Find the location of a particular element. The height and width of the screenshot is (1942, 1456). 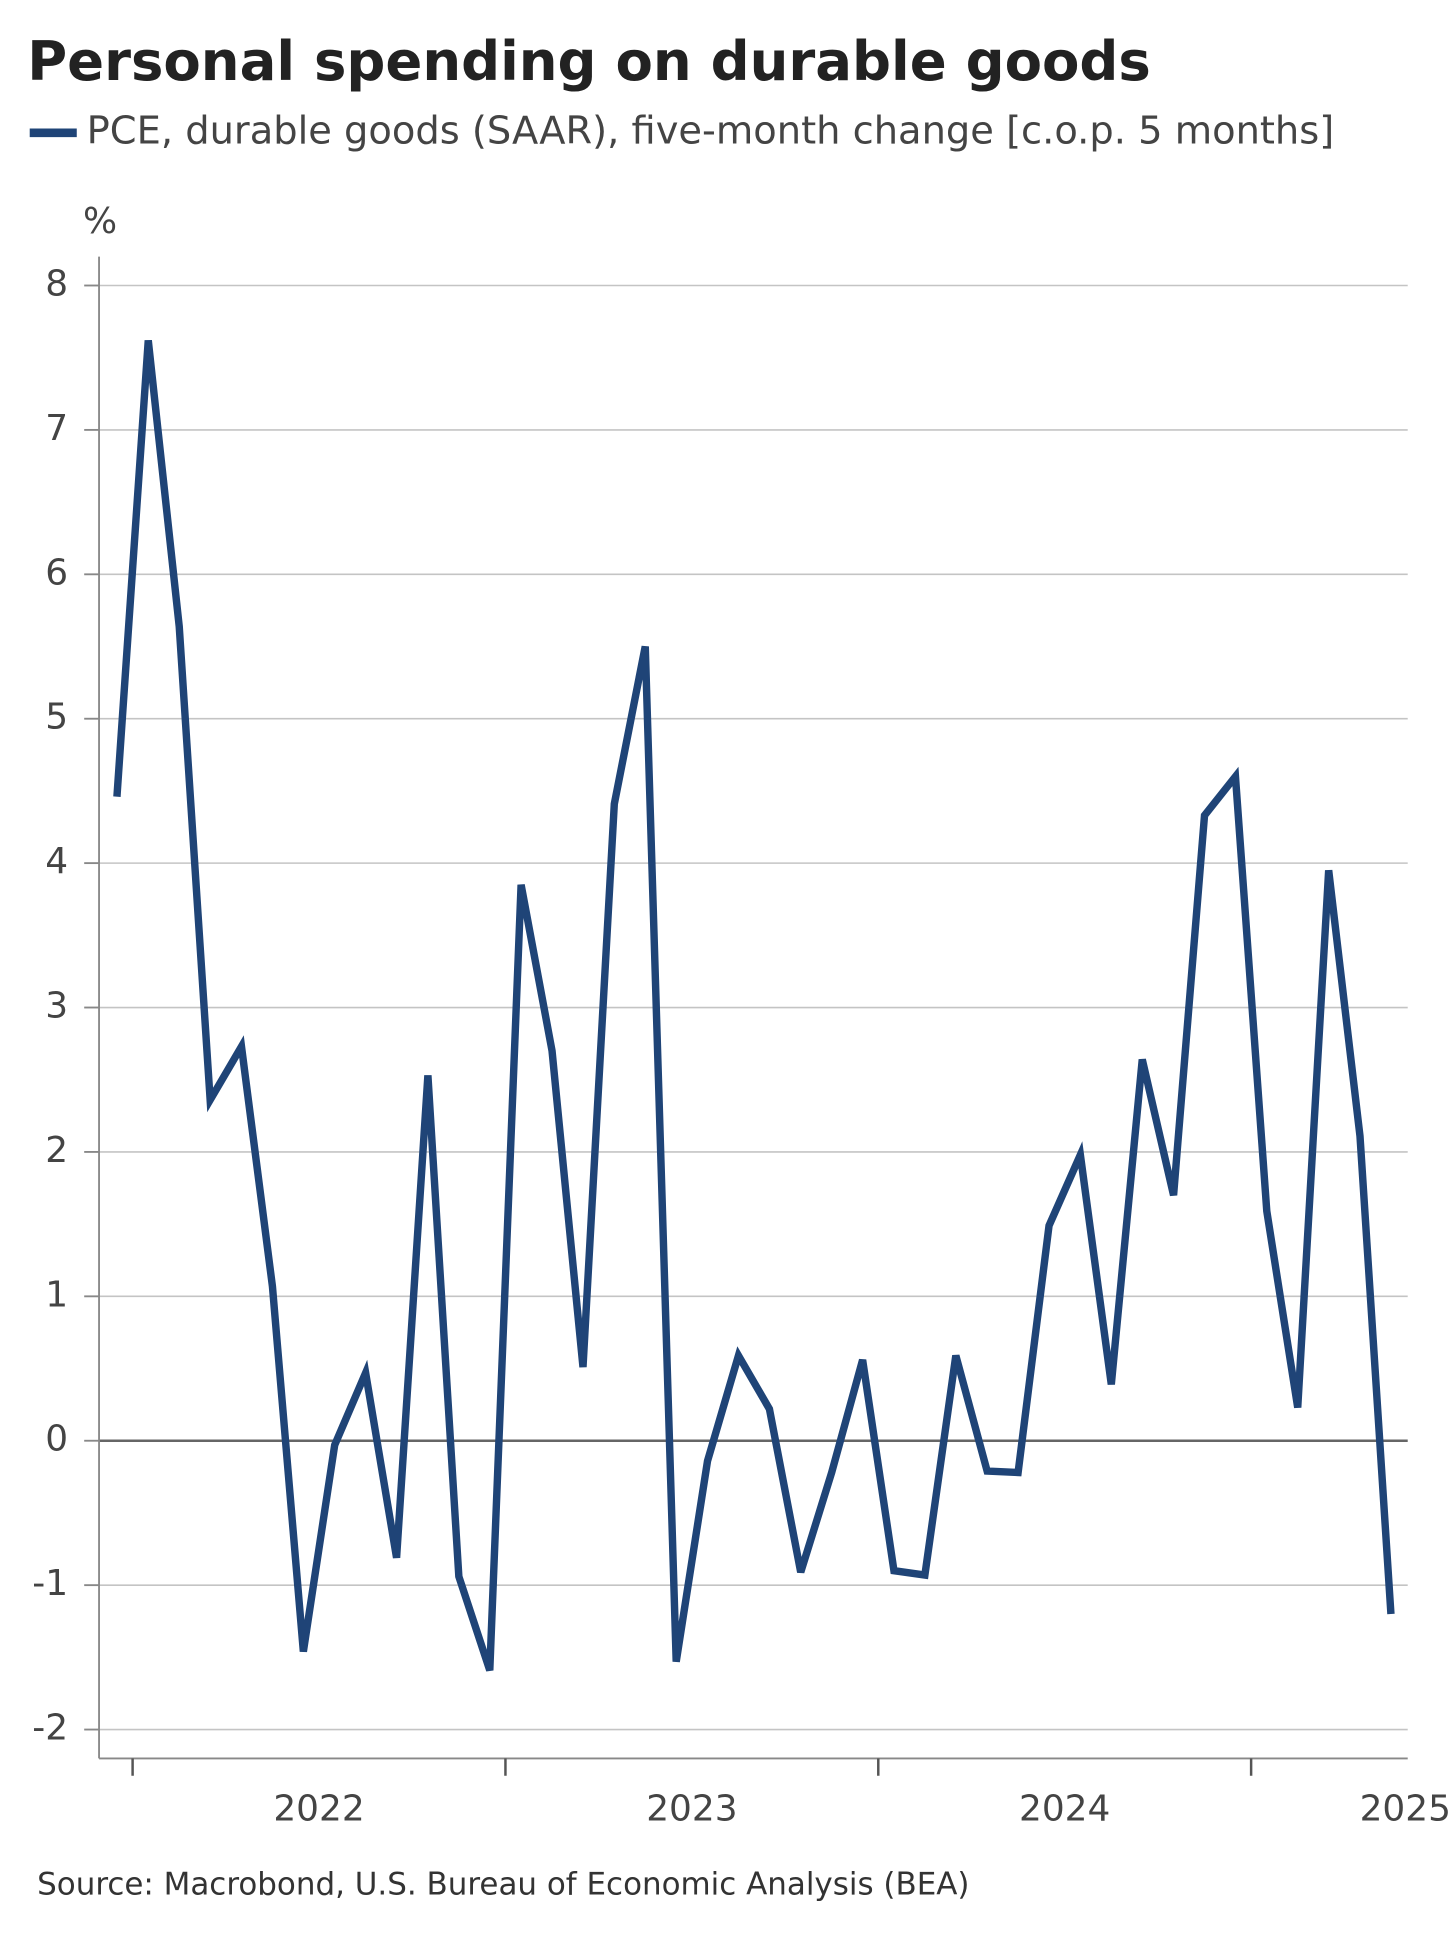

y-tick-label: 6 is located at coordinates (56, 572).